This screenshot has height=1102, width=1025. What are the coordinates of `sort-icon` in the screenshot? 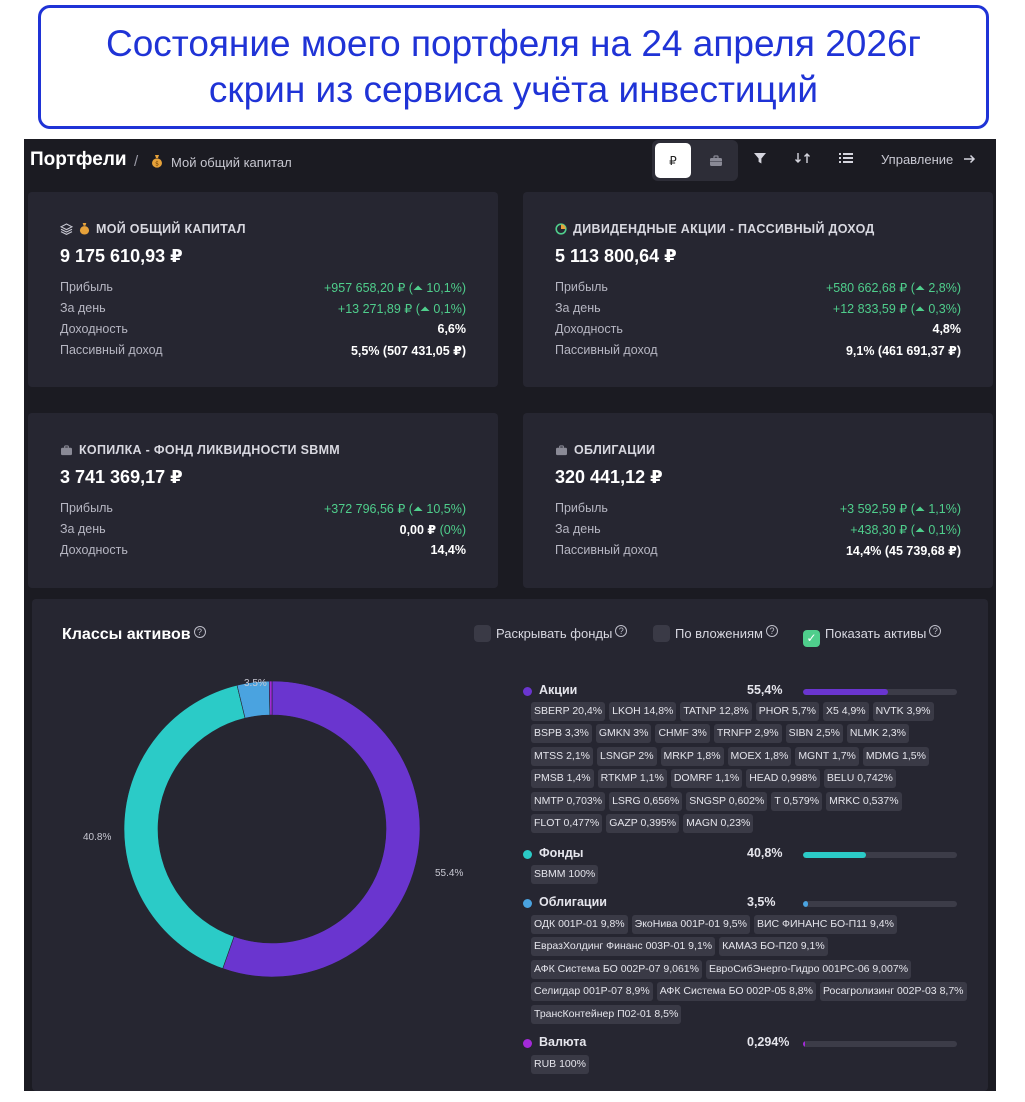 It's located at (803, 159).